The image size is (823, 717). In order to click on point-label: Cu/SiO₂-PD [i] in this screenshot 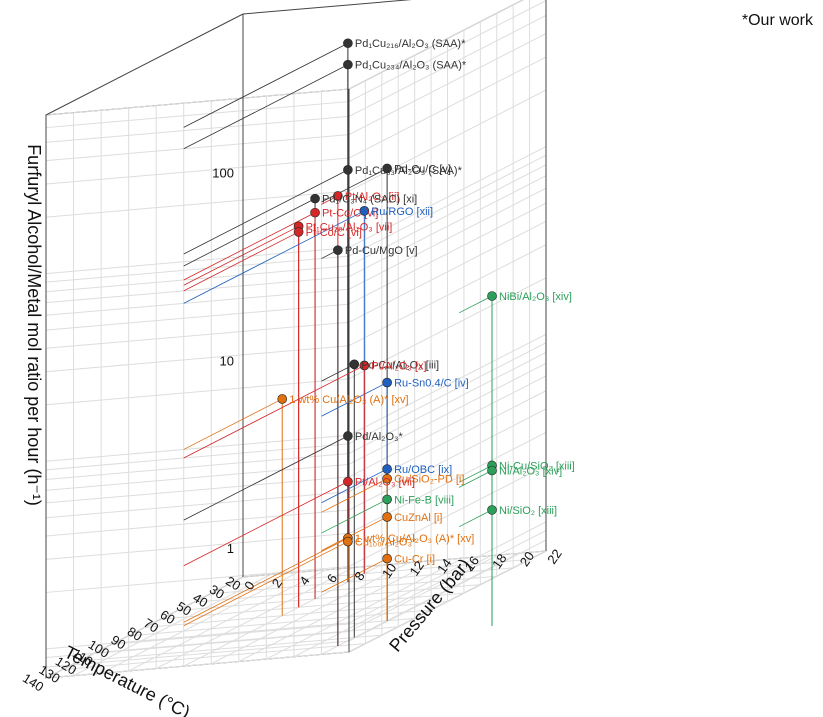, I will do `click(429, 480)`.